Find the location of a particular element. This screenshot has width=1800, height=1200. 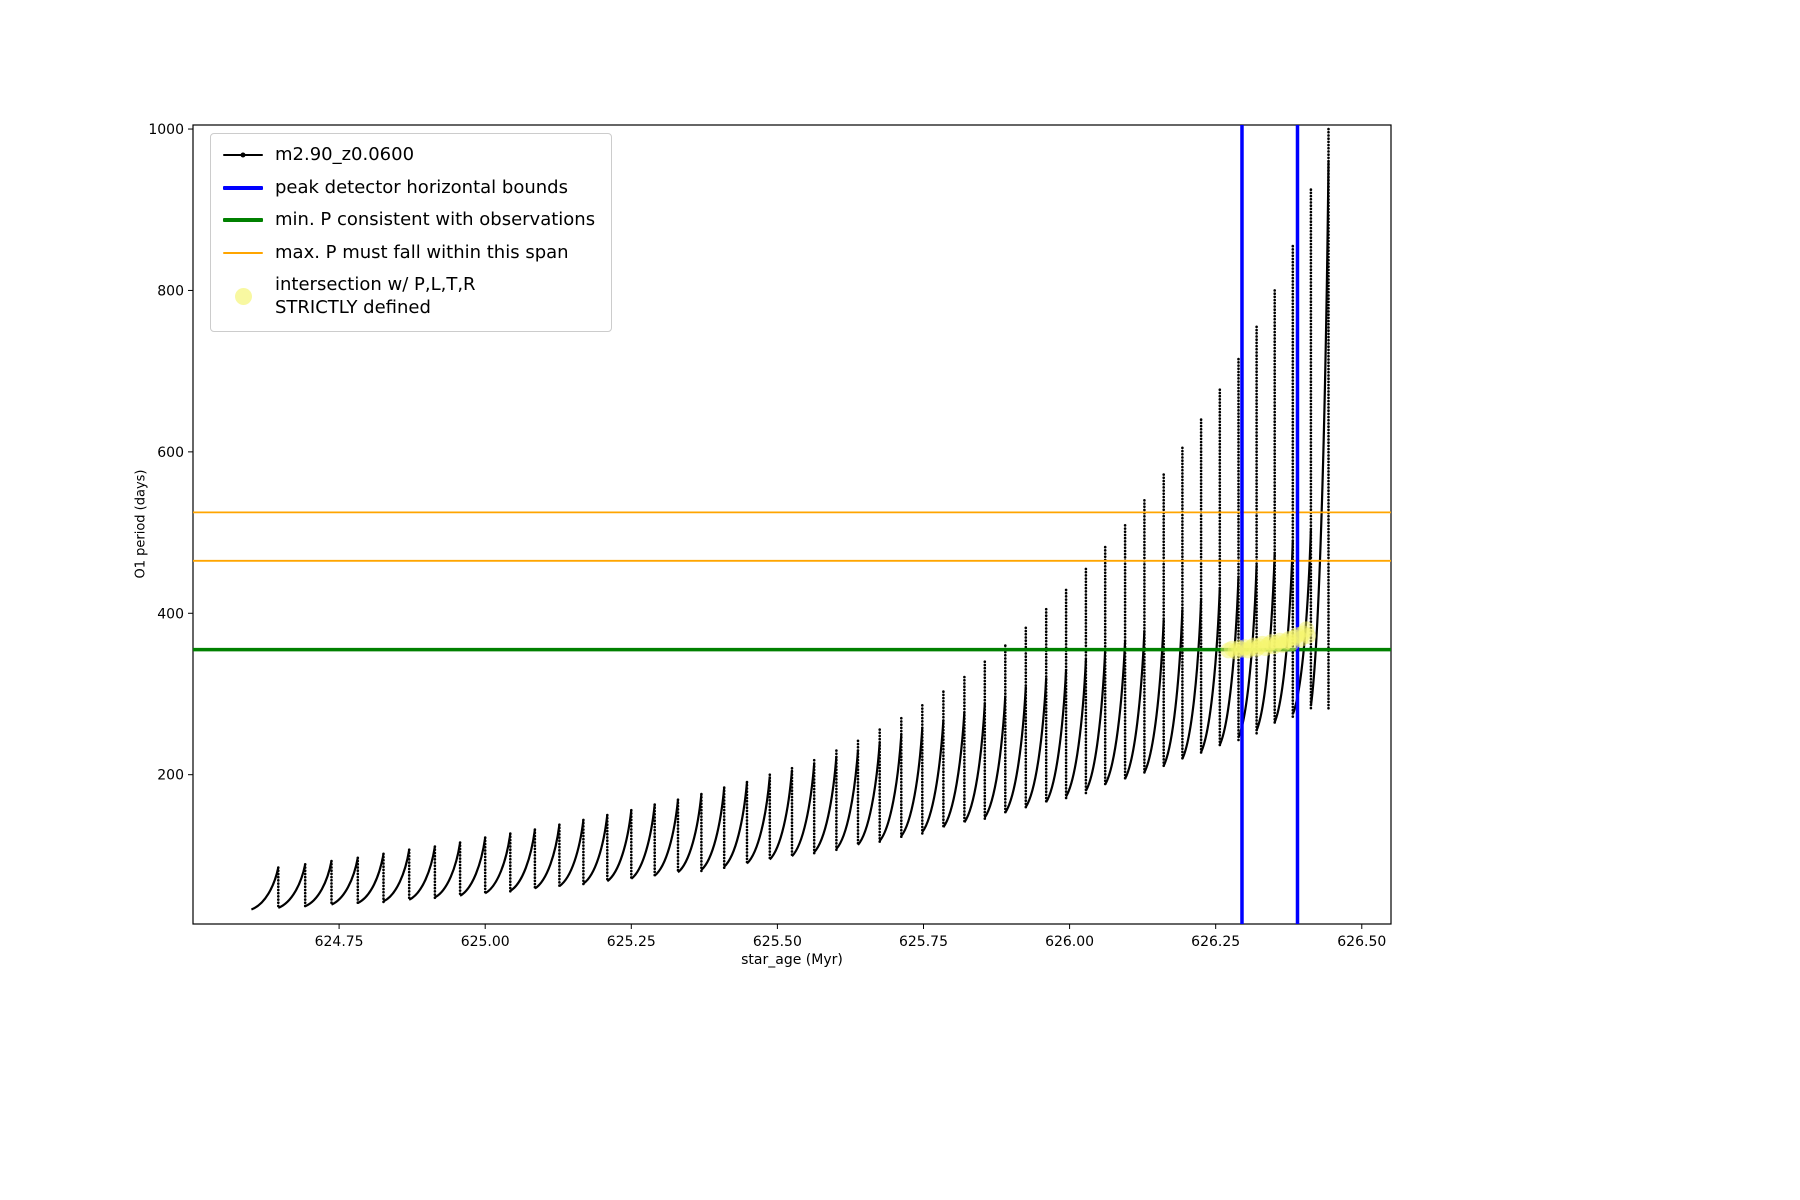

y-tick-label: 400 is located at coordinates (170, 614).